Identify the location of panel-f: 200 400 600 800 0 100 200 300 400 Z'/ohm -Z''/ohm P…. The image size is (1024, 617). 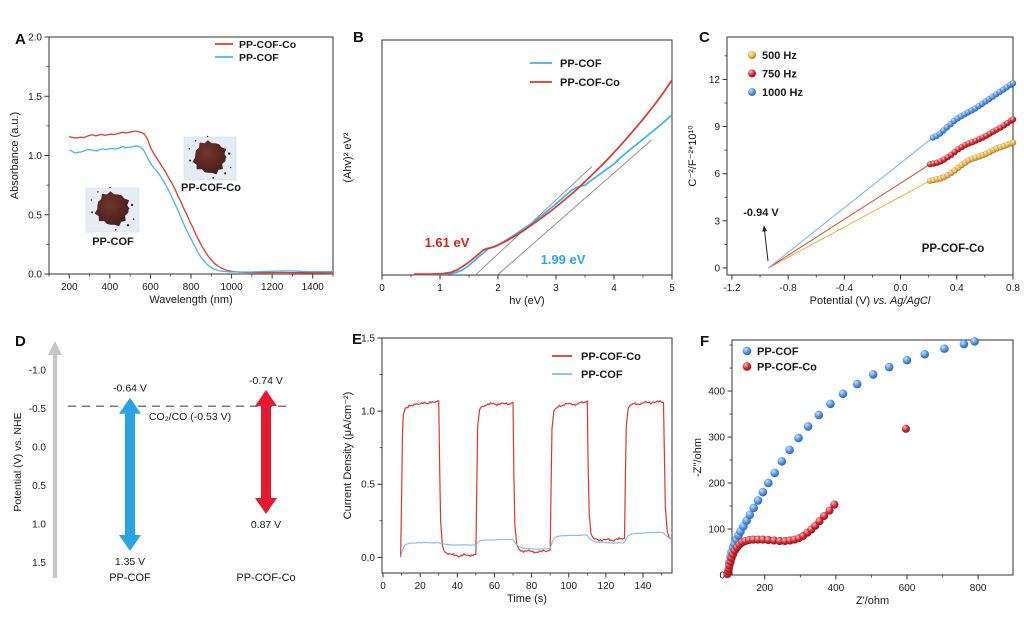
(853, 471).